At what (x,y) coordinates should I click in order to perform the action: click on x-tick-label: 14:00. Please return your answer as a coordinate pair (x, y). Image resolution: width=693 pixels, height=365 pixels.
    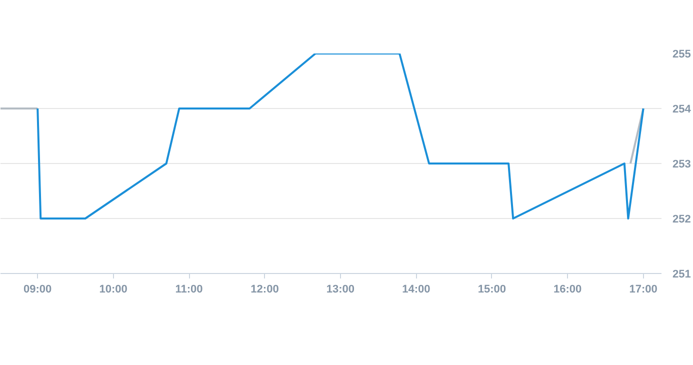
    Looking at the image, I should click on (416, 290).